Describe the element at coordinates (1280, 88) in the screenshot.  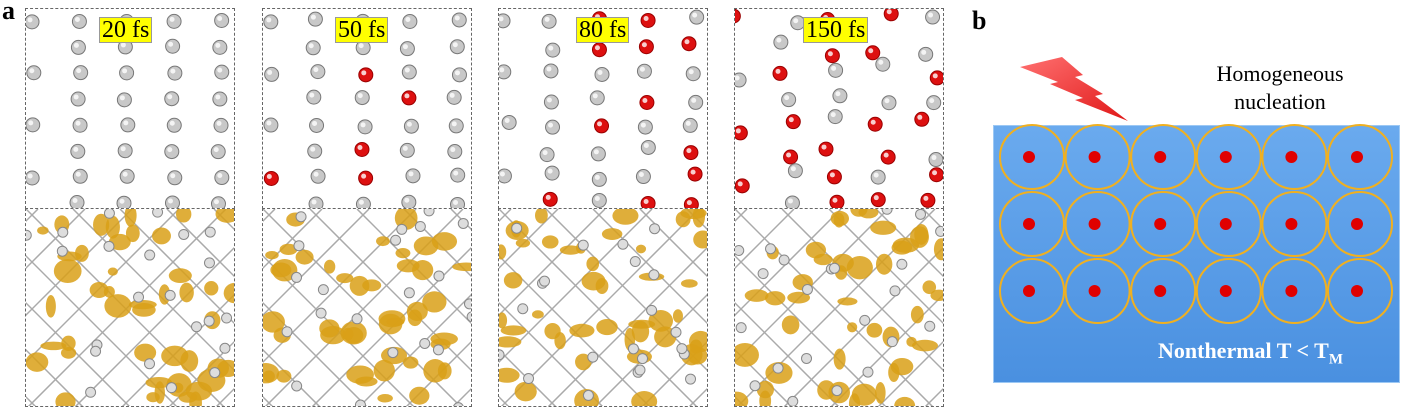
I see `nucleation-title: Homogeneous nucleation` at that location.